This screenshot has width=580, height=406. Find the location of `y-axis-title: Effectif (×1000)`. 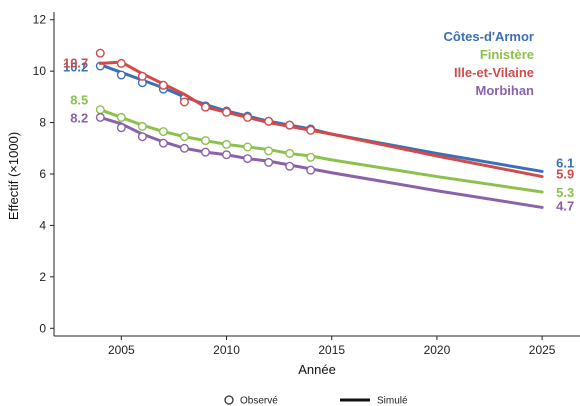

y-axis-title: Effectif (×1000) is located at coordinates (13, 176).